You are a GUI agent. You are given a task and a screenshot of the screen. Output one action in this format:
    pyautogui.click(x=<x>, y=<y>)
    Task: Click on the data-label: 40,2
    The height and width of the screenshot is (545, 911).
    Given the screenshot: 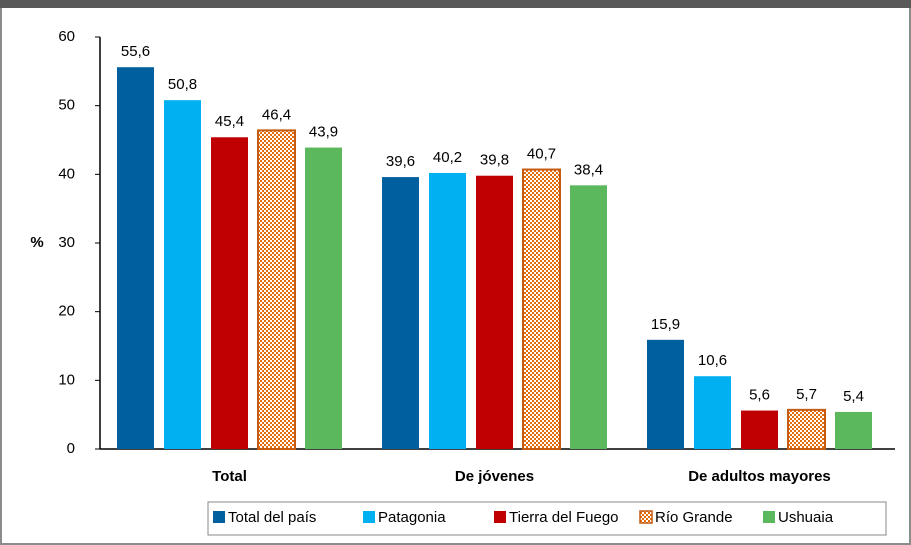 What is the action you would take?
    pyautogui.click(x=447, y=157)
    